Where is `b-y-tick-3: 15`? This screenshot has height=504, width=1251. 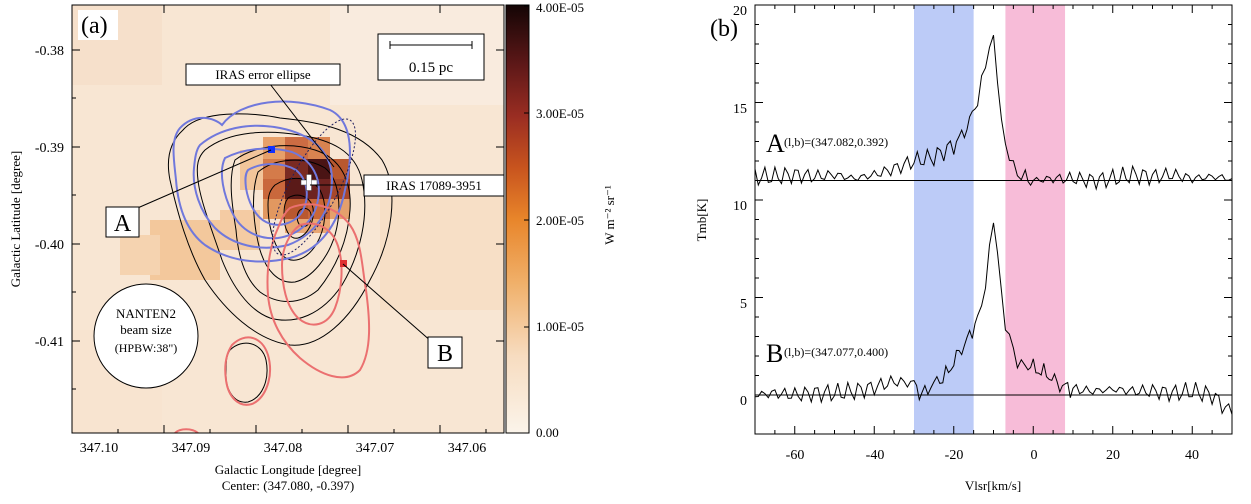
b-y-tick-3: 15 is located at coordinates (740, 109).